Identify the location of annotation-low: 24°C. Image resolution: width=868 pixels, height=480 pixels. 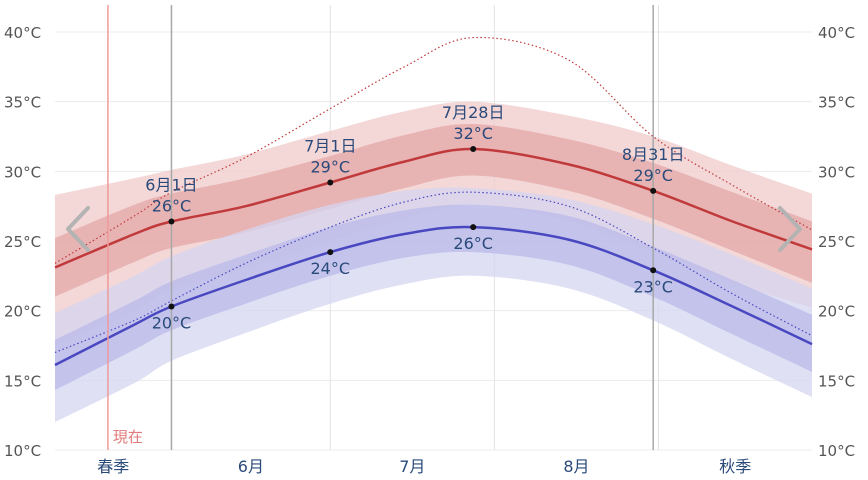
(331, 268).